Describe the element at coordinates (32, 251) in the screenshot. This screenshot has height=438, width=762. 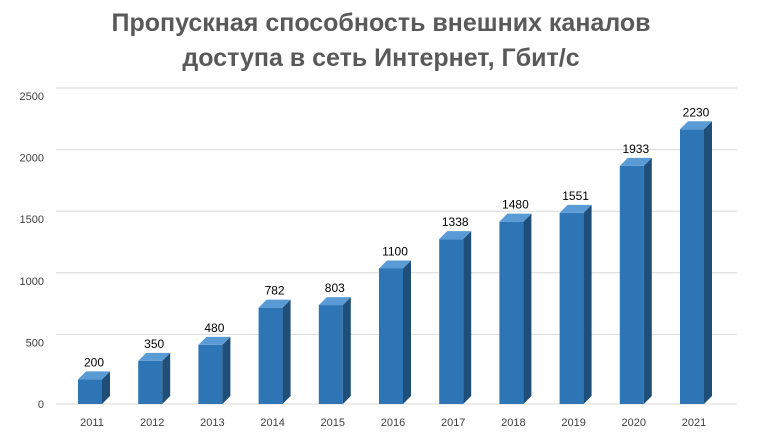
I see `y-axis-tick-labels: 0 500 1000 1500 2000 2500` at that location.